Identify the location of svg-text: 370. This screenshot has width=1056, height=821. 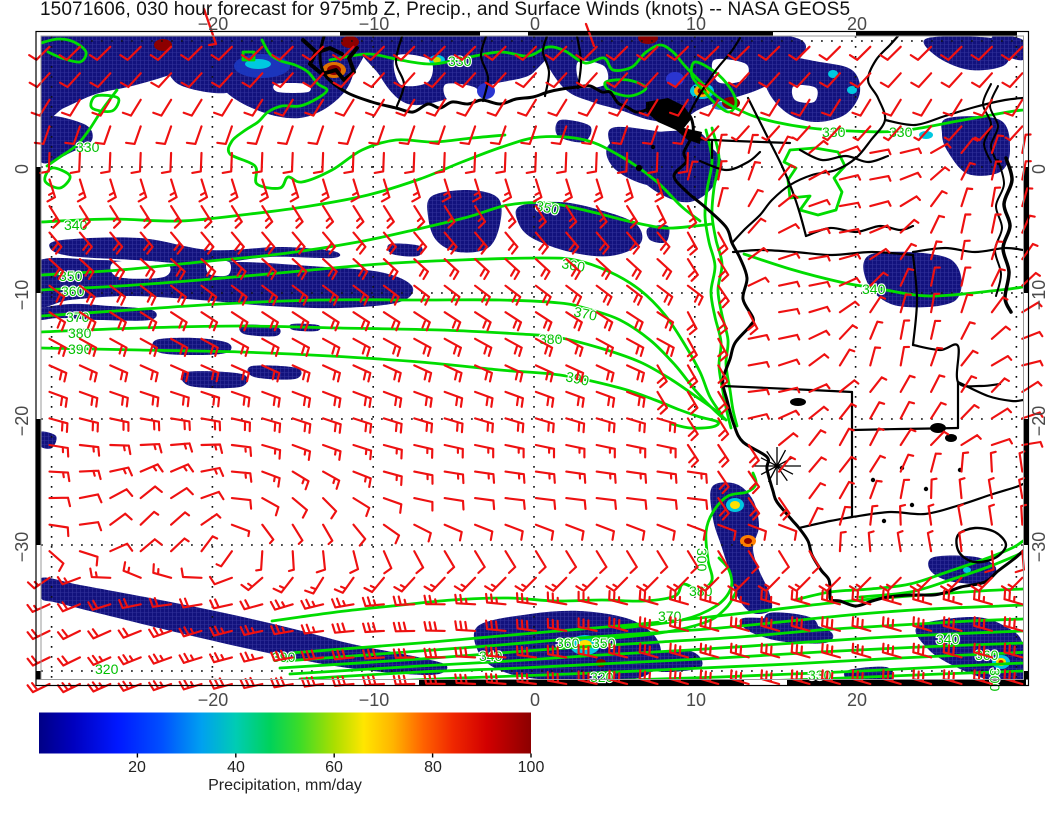
(78, 317).